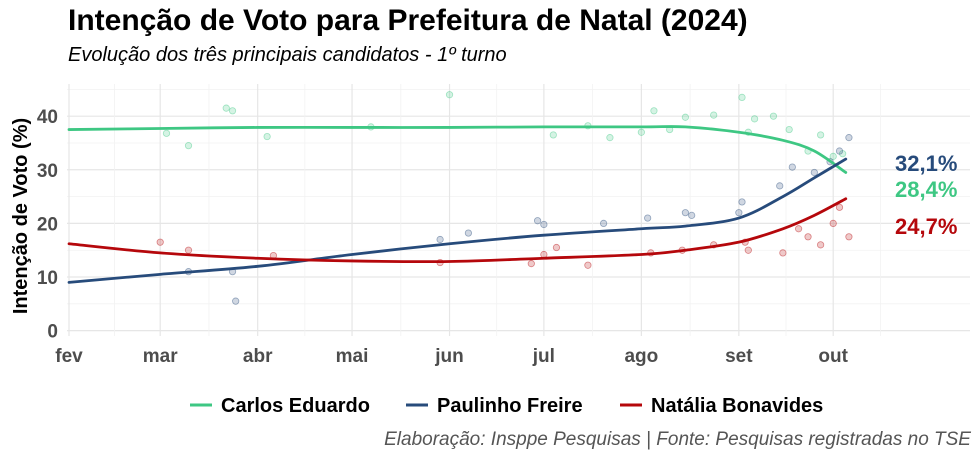 This screenshot has height=462, width=979. I want to click on x-tick-label: jun, so click(449, 356).